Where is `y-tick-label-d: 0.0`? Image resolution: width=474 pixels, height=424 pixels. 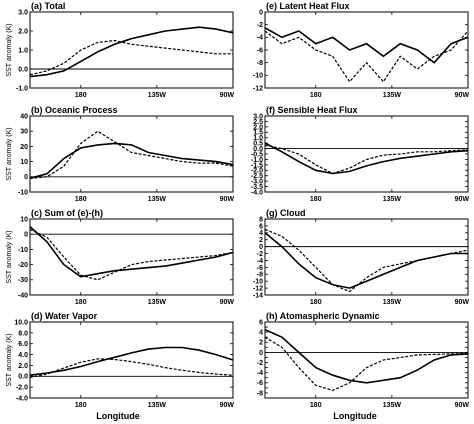
y-tick-label-d: 0.0 is located at coordinates (23, 377).